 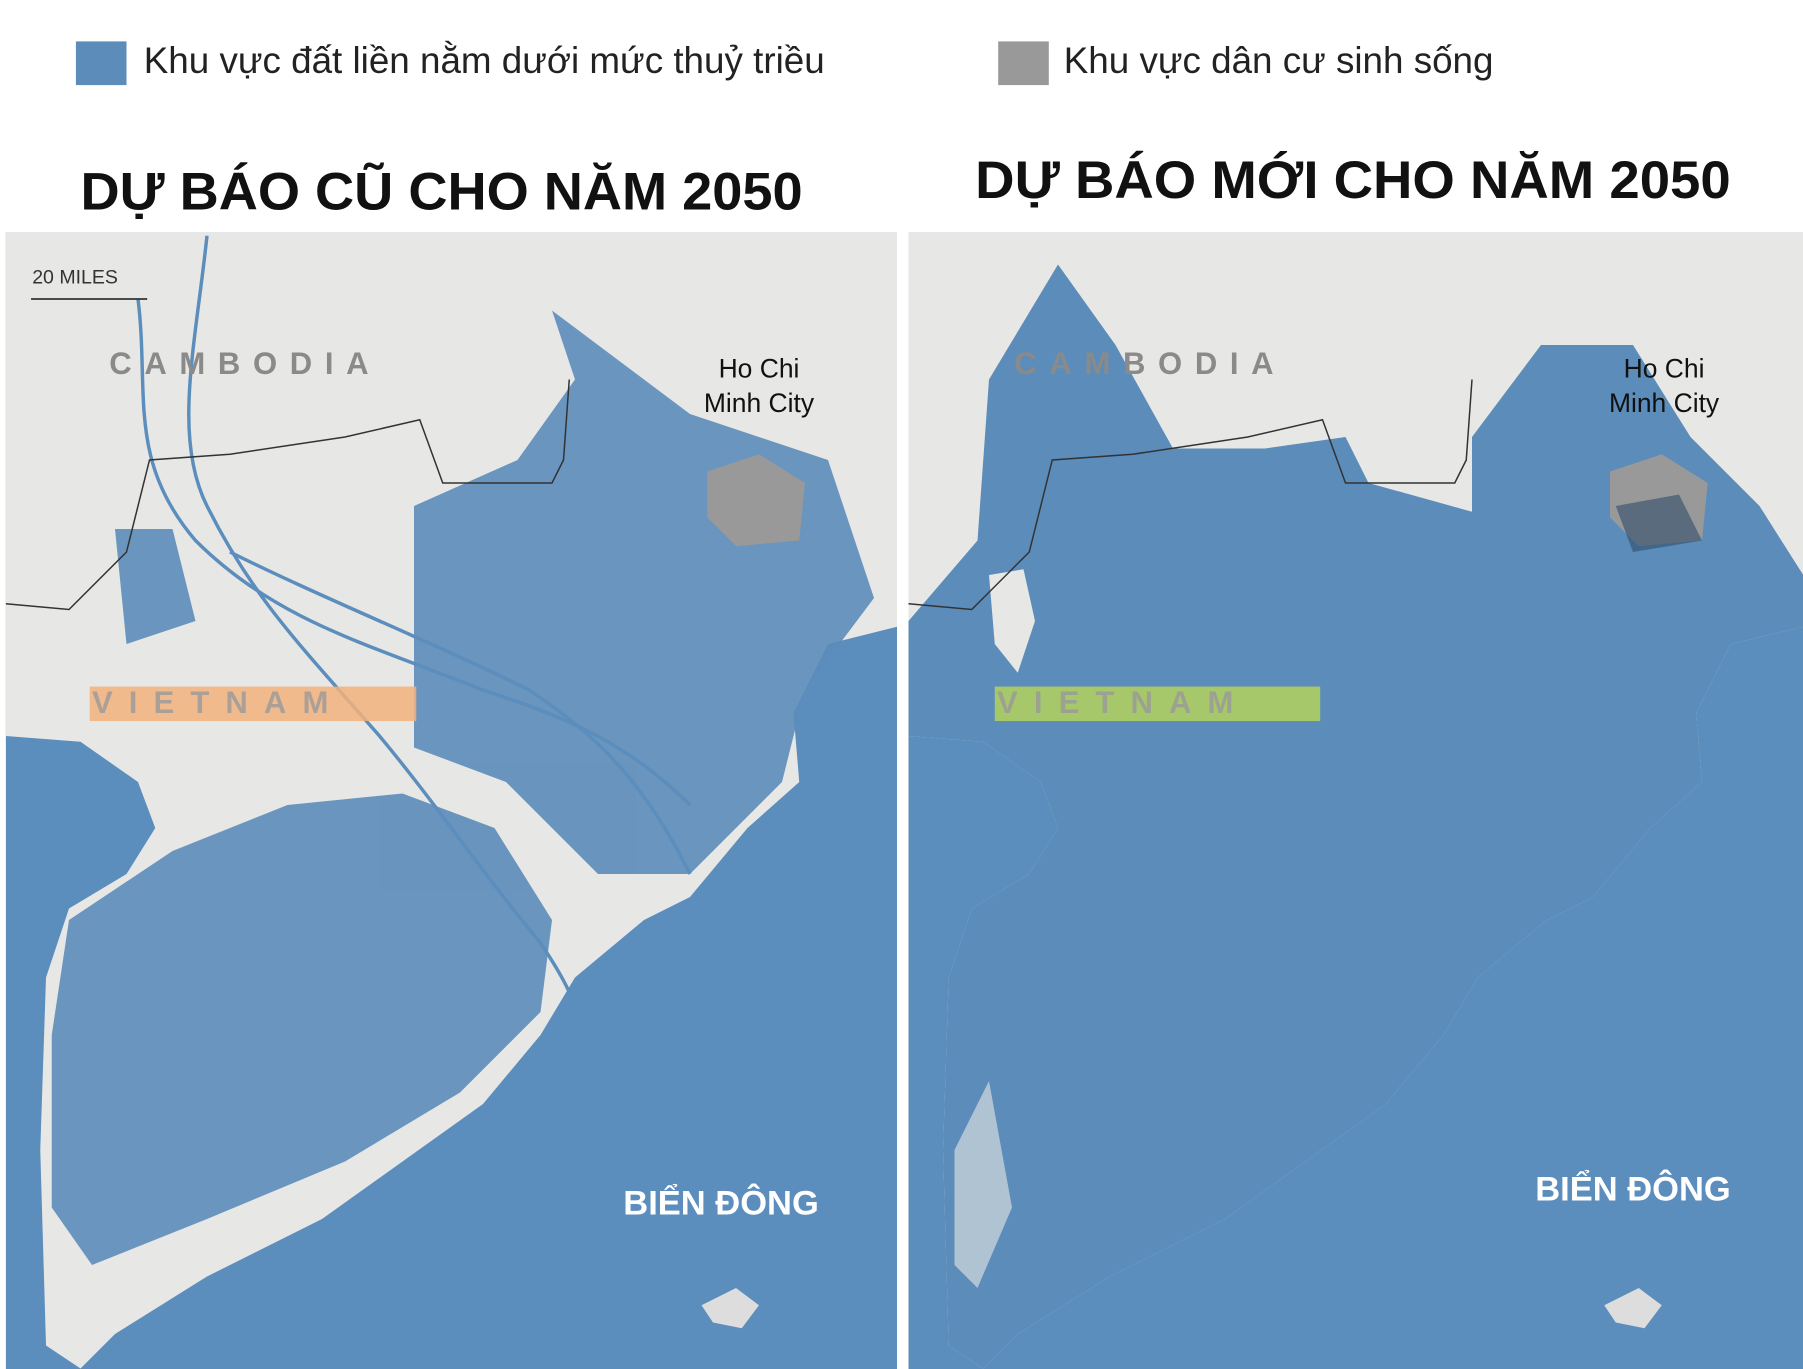 What do you see at coordinates (484, 60) in the screenshot?
I see `legend-label: Khu vực đất liền nằm dưới mức thuỷ triều` at bounding box center [484, 60].